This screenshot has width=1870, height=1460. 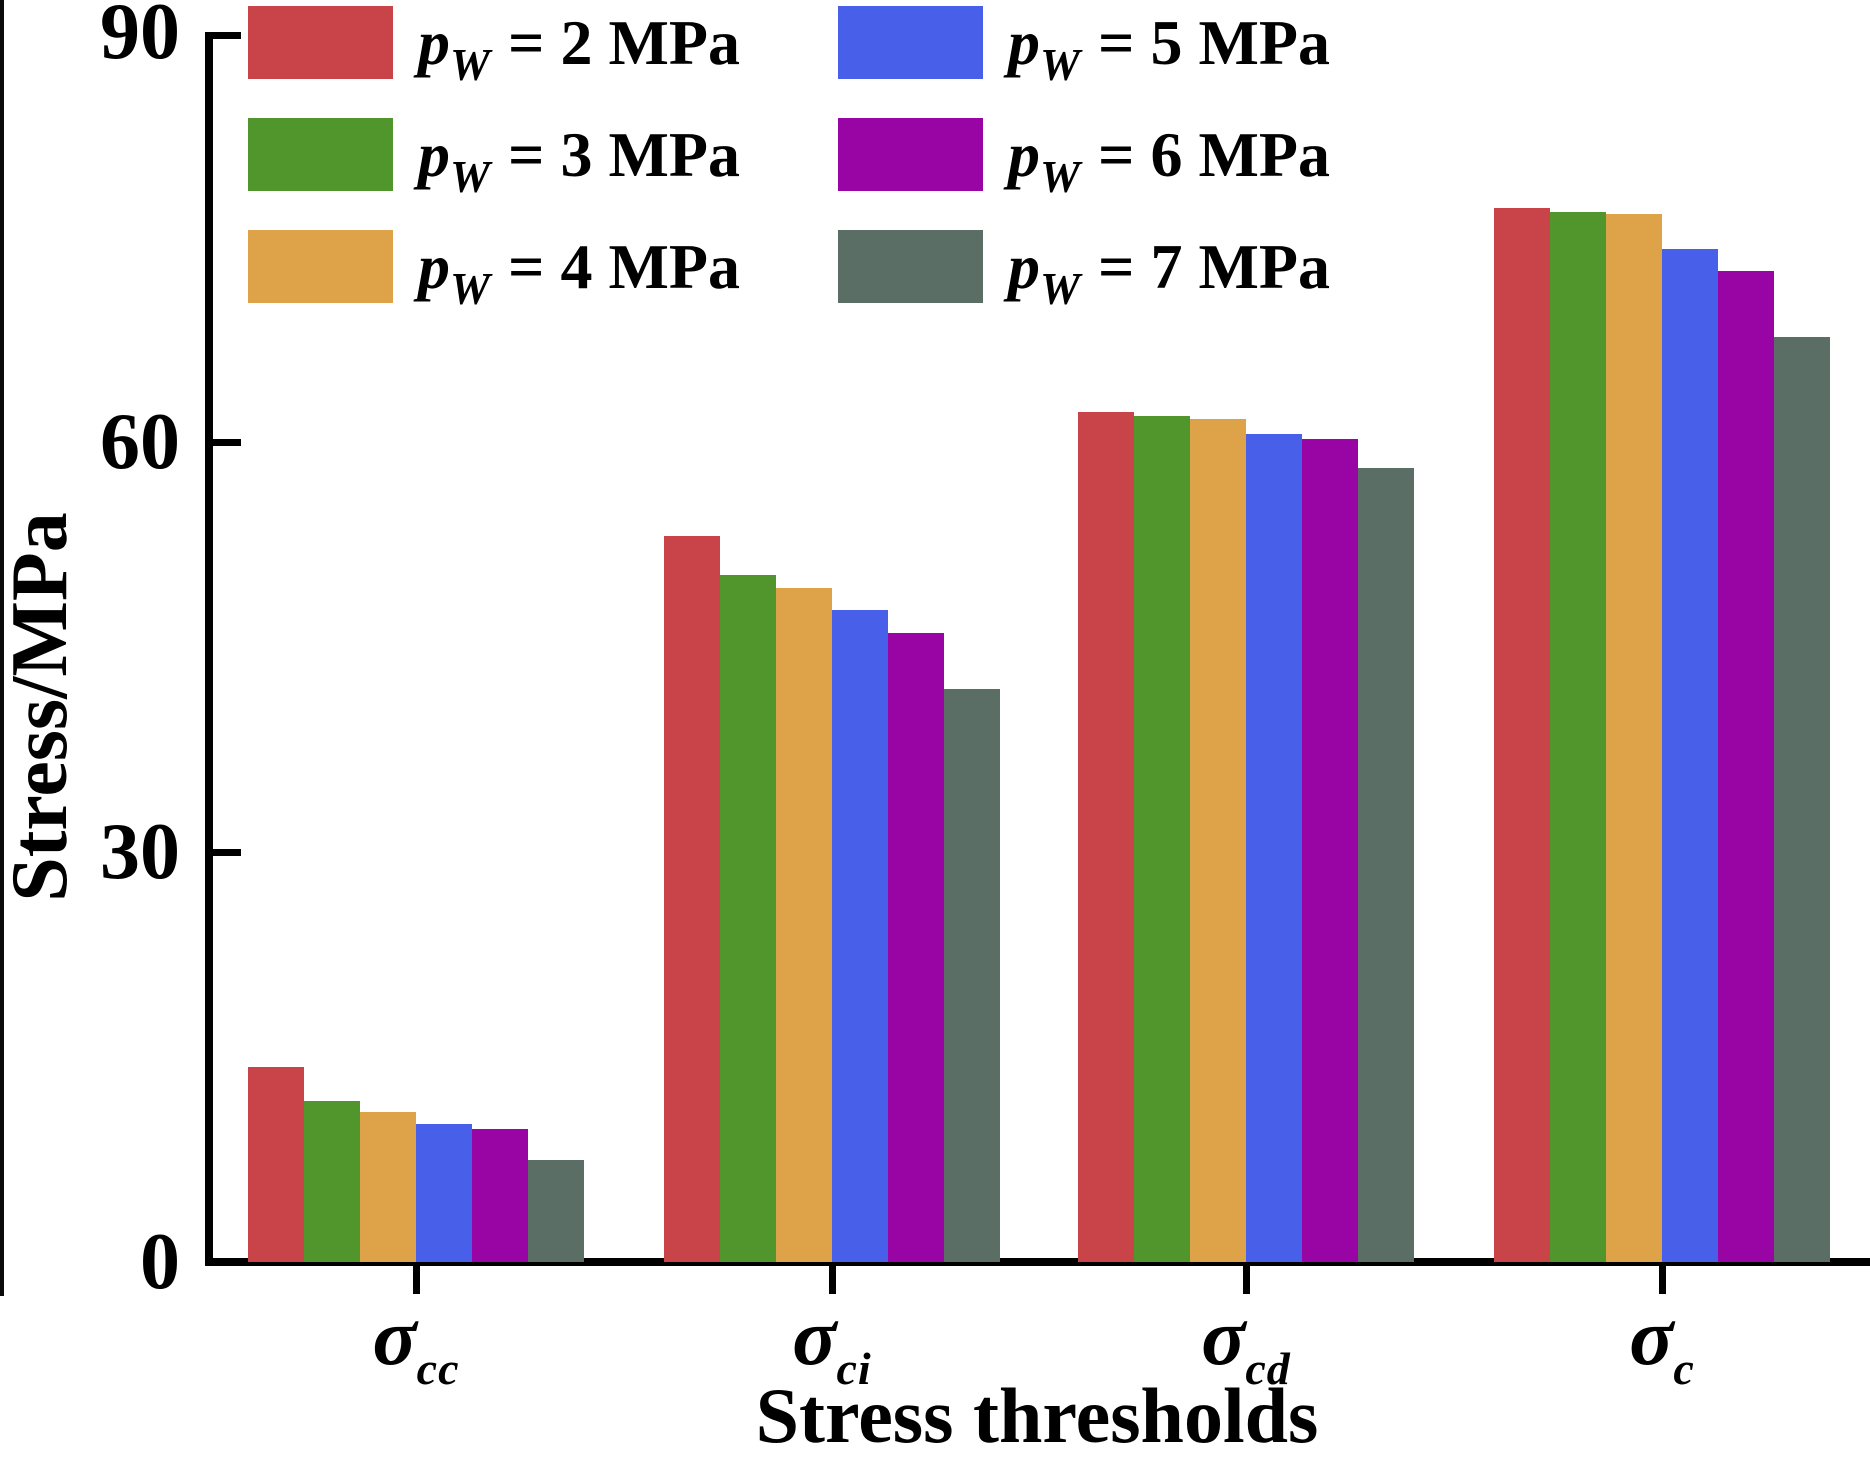 I want to click on sigma-subscript: c, so click(x=1684, y=1368).